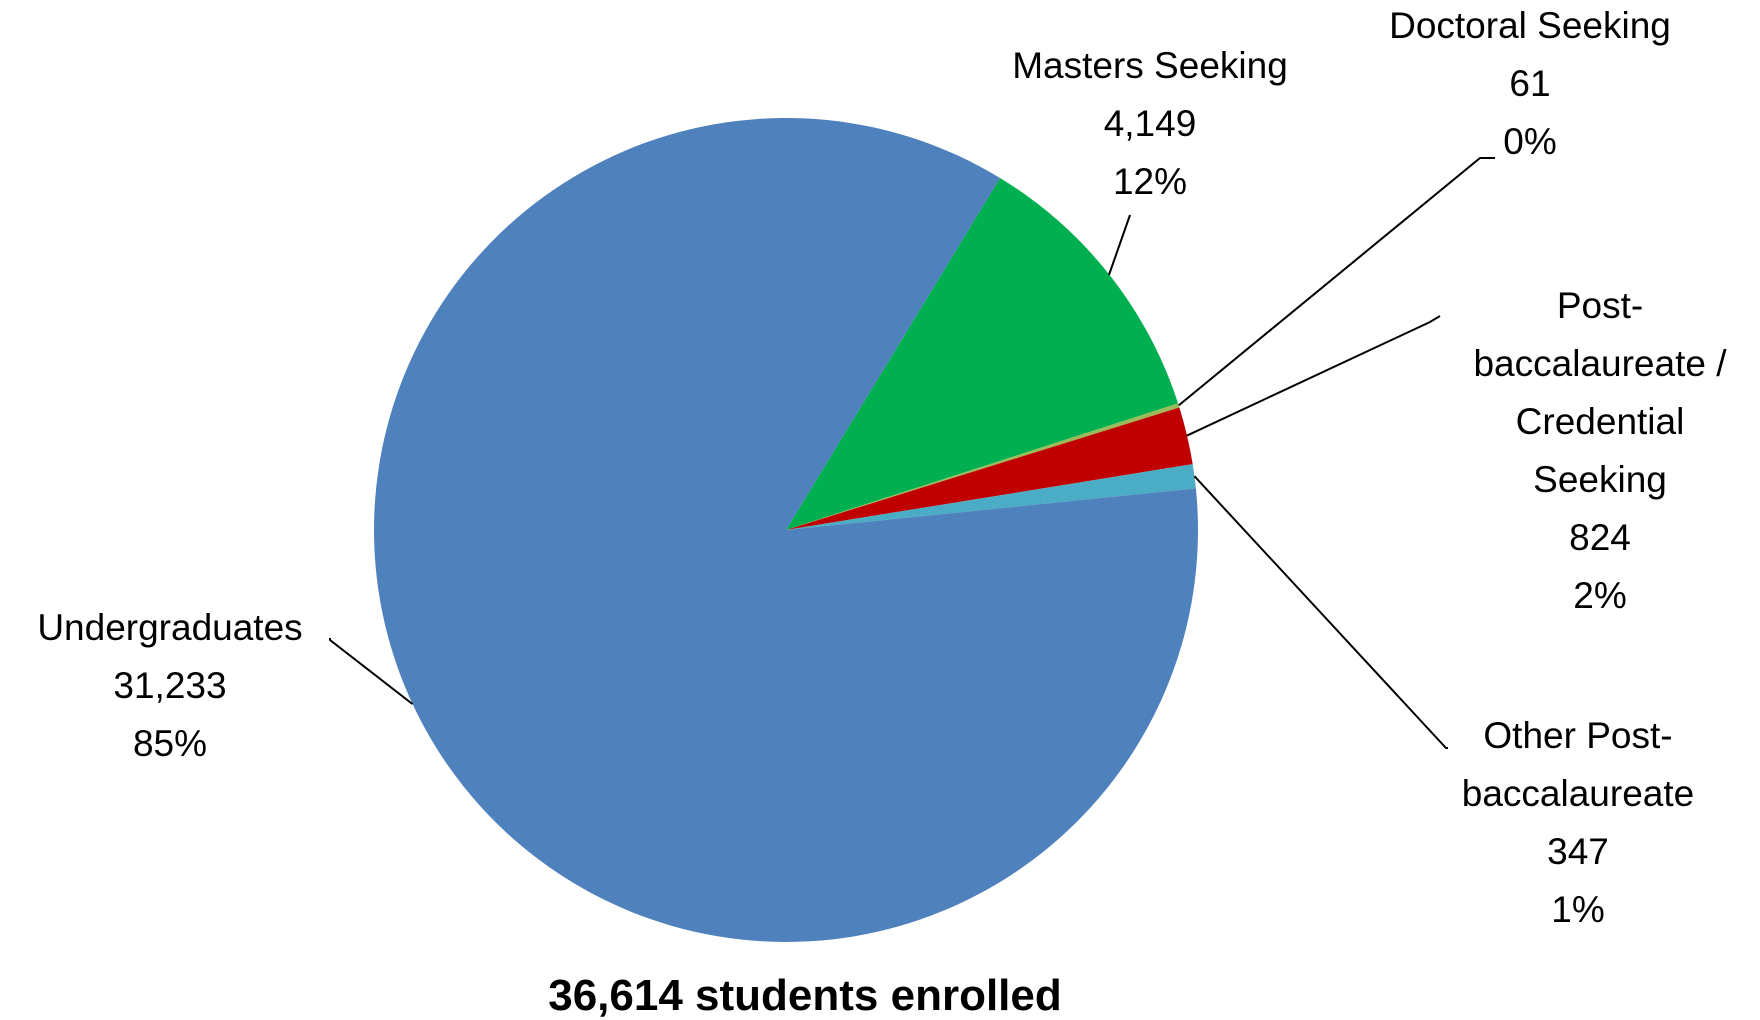 The width and height of the screenshot is (1760, 1020). What do you see at coordinates (1529, 141) in the screenshot?
I see `data-label-2-line-3: 0%` at bounding box center [1529, 141].